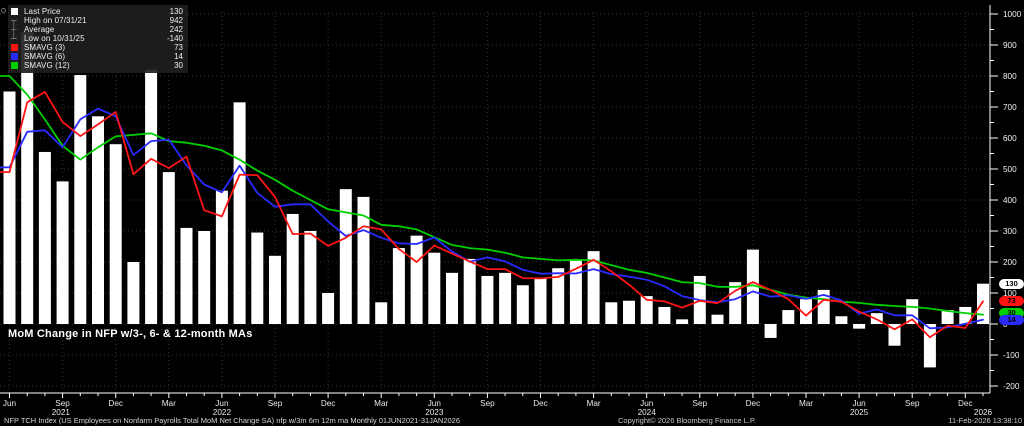 This screenshot has width=1024, height=426. I want to click on legend-row-average: ┼ Average 242, so click(97, 29).